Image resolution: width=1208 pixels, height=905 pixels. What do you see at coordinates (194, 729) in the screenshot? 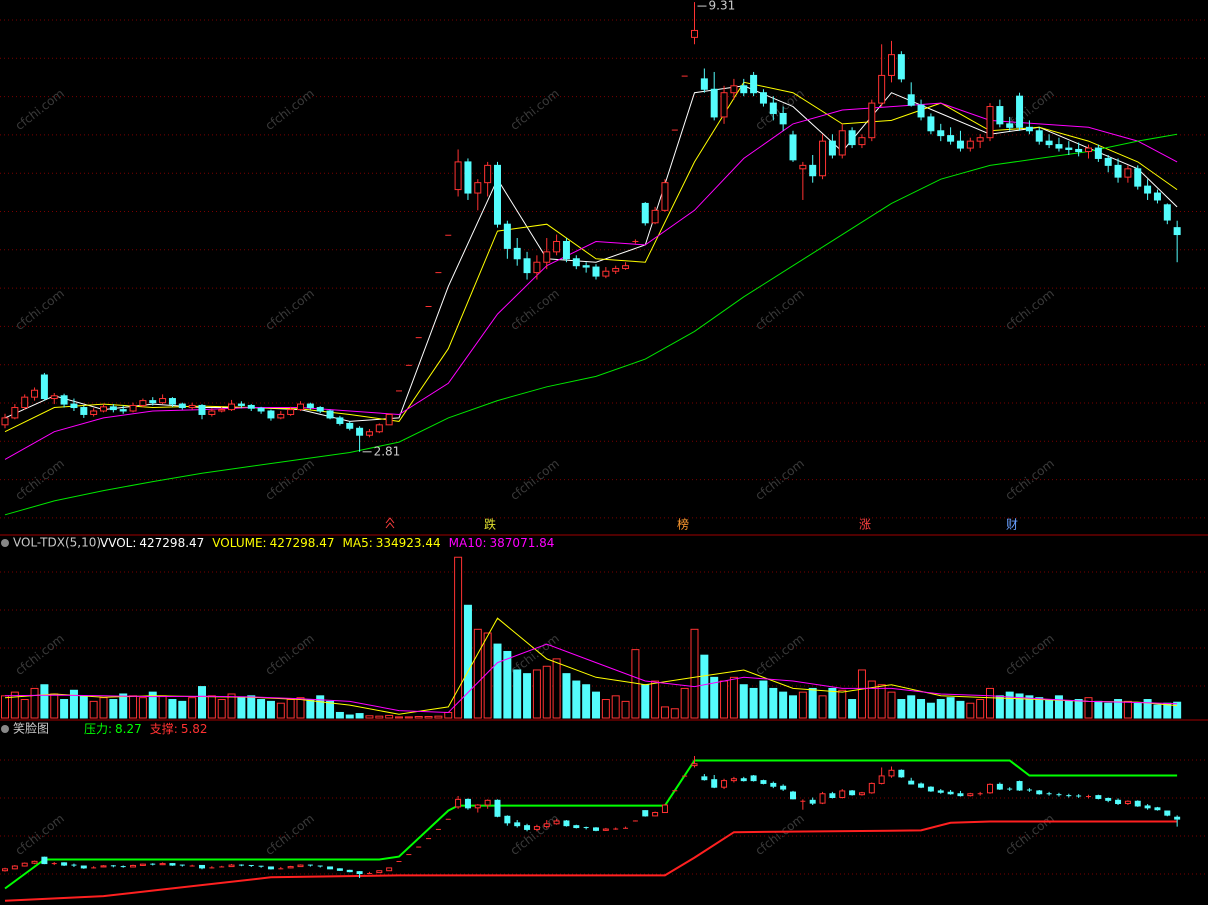
I see `readout-value: 5.82` at bounding box center [194, 729].